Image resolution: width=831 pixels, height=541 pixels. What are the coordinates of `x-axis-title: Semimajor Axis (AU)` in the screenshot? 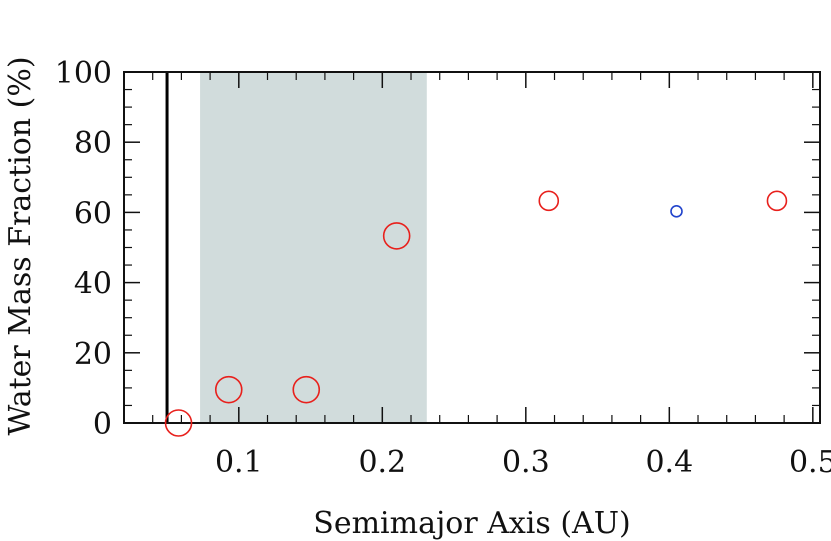 It's located at (471, 523).